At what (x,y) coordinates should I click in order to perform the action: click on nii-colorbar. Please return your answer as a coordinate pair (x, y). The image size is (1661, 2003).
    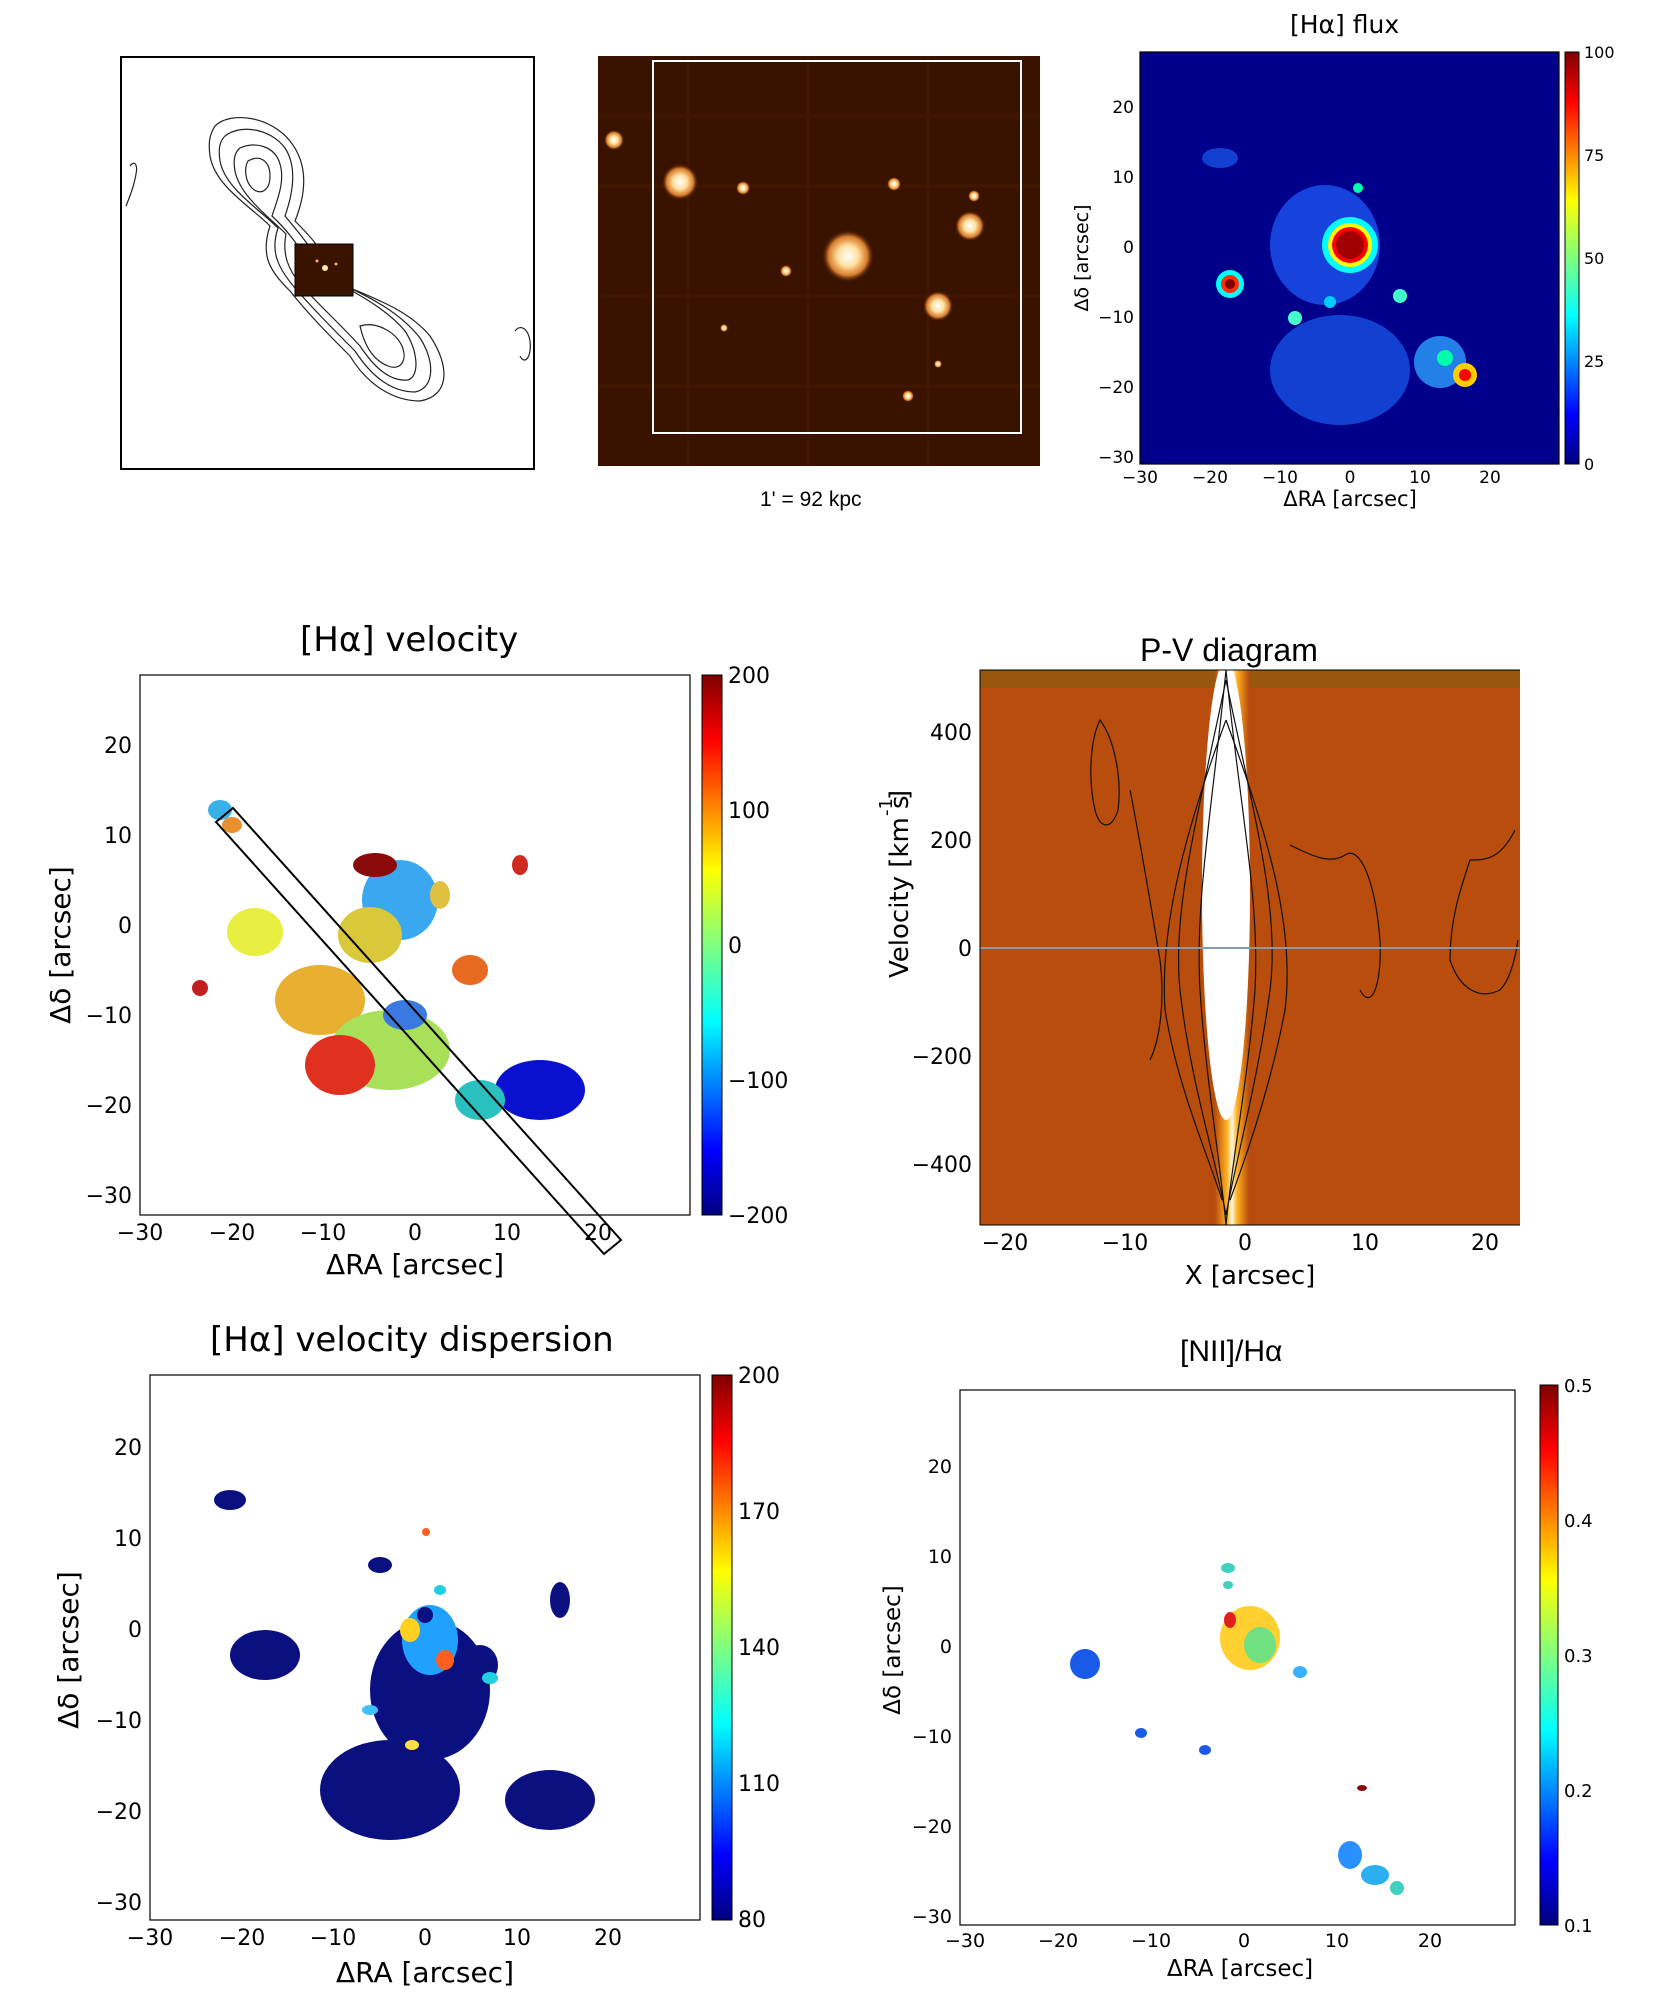
    Looking at the image, I should click on (1549, 1655).